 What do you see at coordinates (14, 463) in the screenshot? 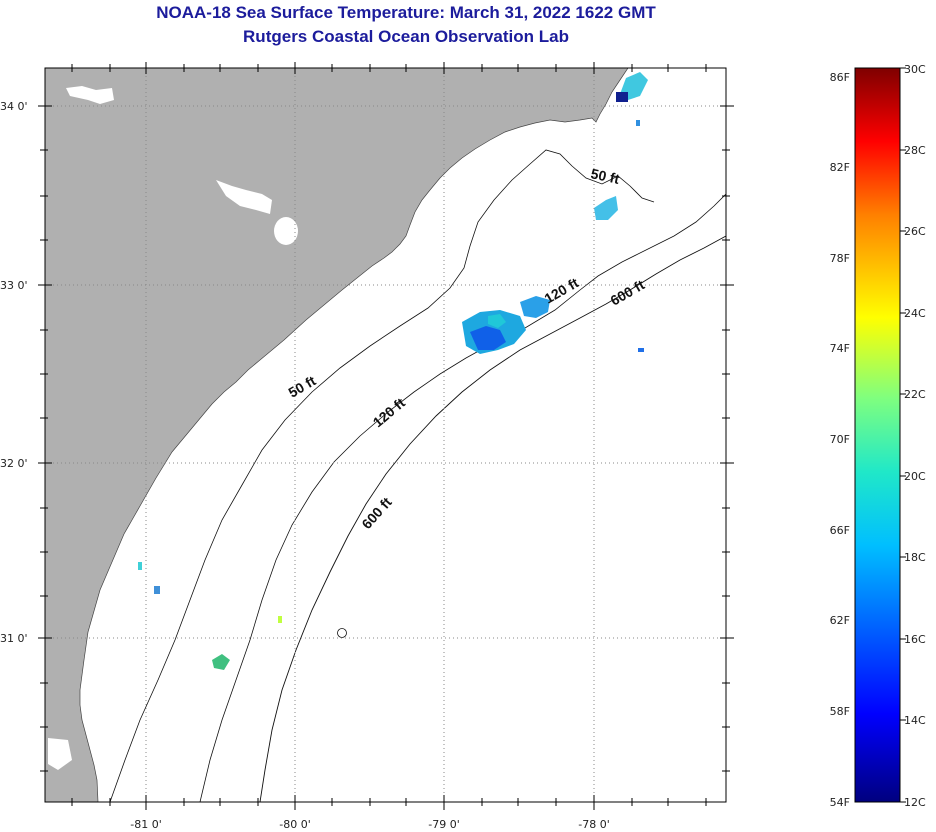
I see `lat-label: 32 0'` at bounding box center [14, 463].